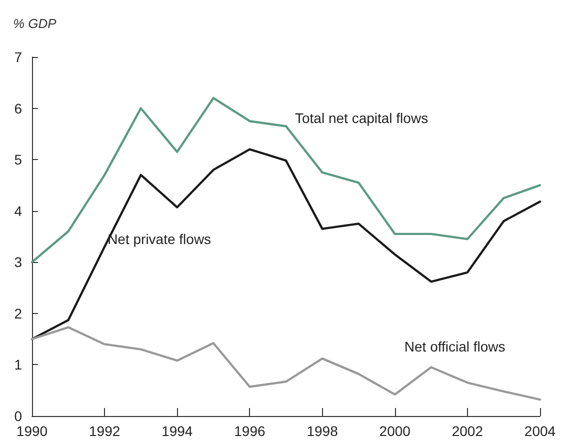  What do you see at coordinates (32, 431) in the screenshot?
I see `x-tick-label: 1990` at bounding box center [32, 431].